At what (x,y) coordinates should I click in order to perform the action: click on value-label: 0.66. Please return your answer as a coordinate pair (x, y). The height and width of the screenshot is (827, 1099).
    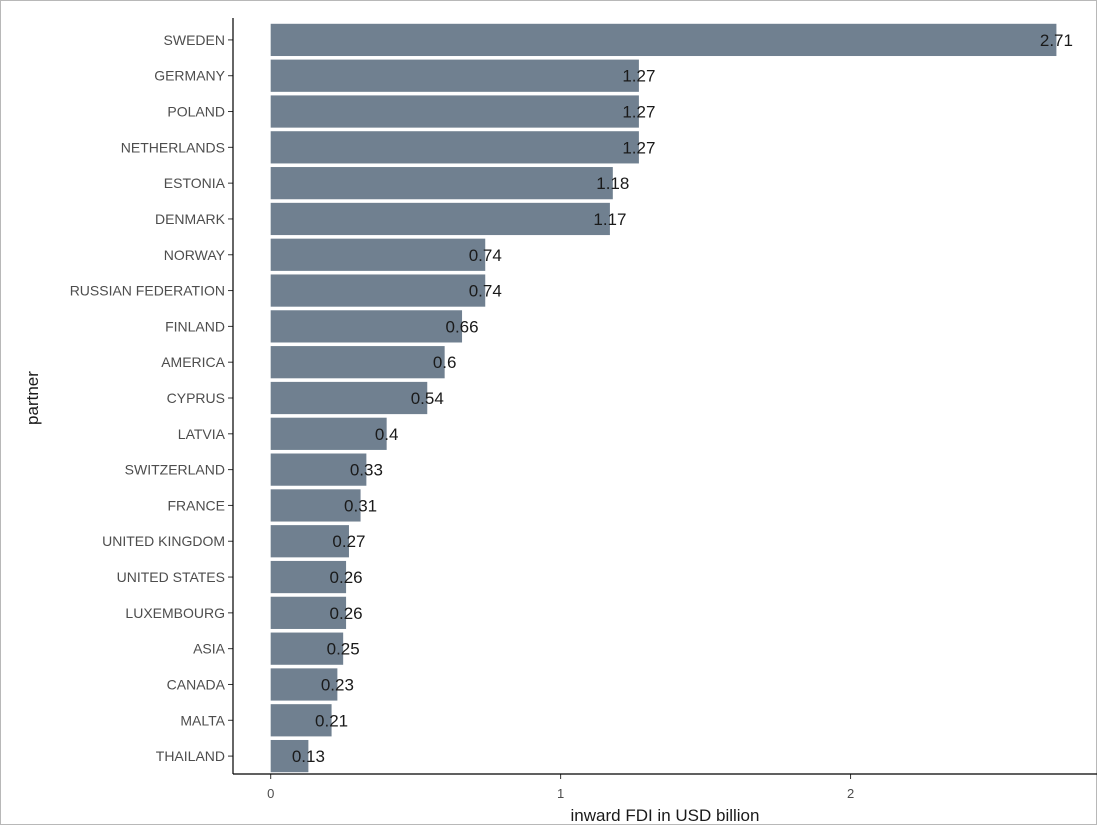
    Looking at the image, I should click on (462, 326).